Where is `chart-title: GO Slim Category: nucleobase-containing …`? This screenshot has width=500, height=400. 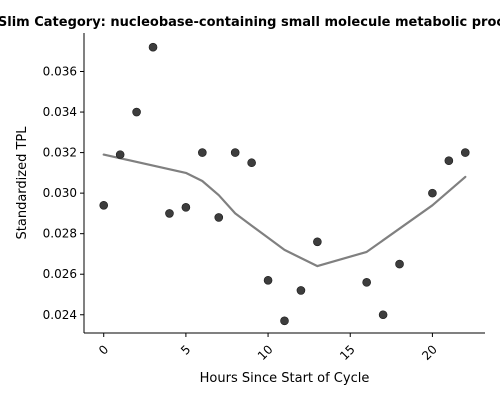 chart-title: GO Slim Category: nucleobase-containing … is located at coordinates (250, 22).